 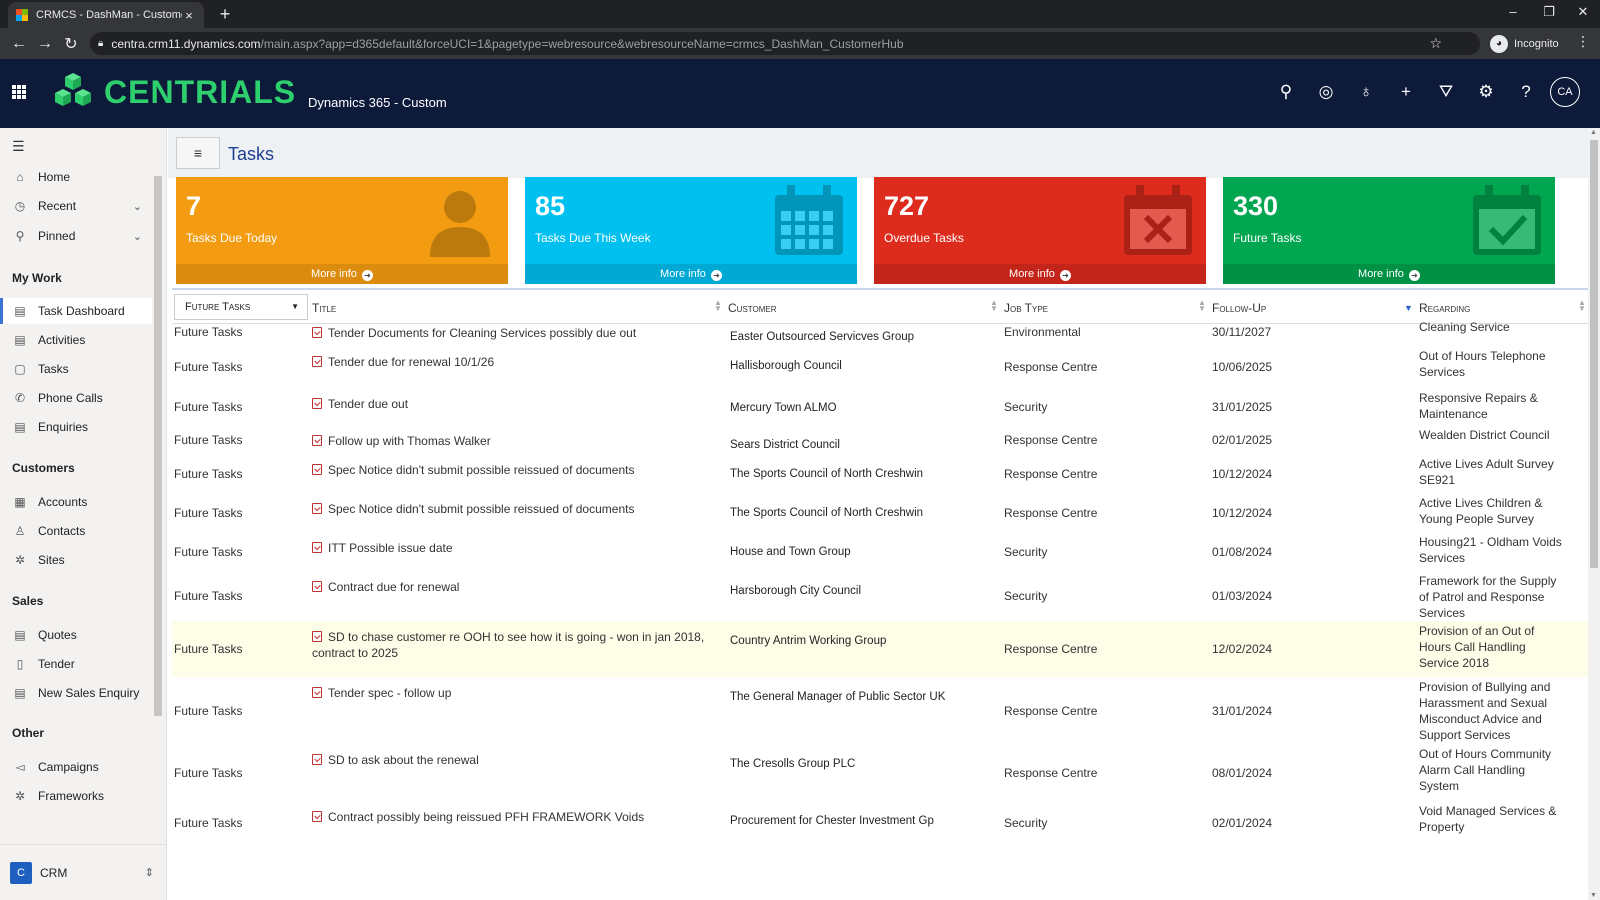 What do you see at coordinates (1594, 354) in the screenshot?
I see `page-scroll-thumb` at bounding box center [1594, 354].